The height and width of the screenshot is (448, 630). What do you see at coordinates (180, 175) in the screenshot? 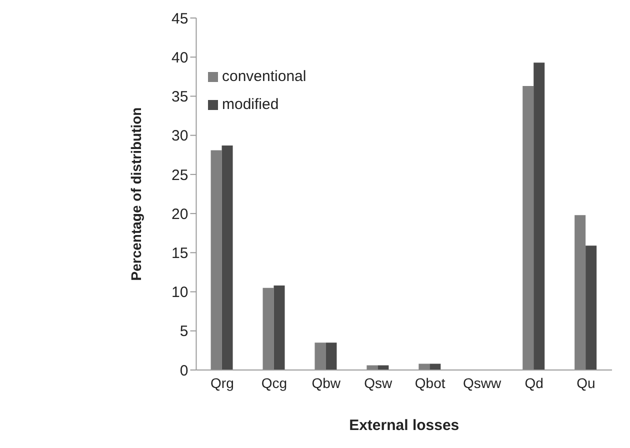
I see `y-tick-label: 25` at bounding box center [180, 175].